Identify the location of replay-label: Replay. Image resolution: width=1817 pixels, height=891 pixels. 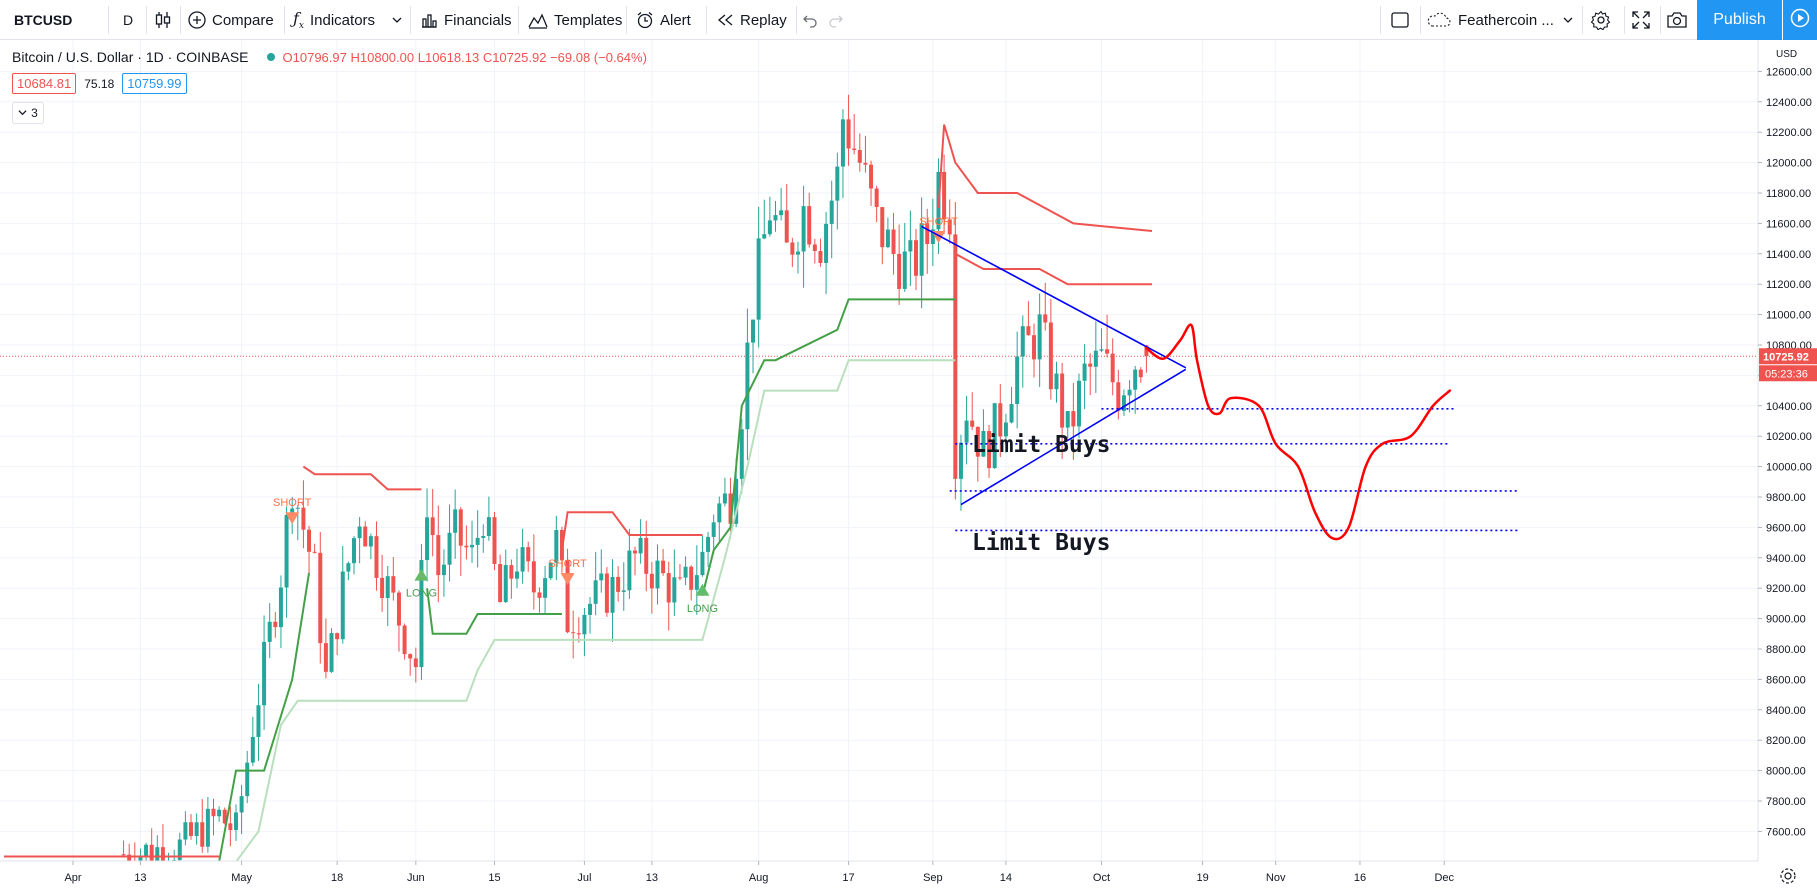
(763, 20).